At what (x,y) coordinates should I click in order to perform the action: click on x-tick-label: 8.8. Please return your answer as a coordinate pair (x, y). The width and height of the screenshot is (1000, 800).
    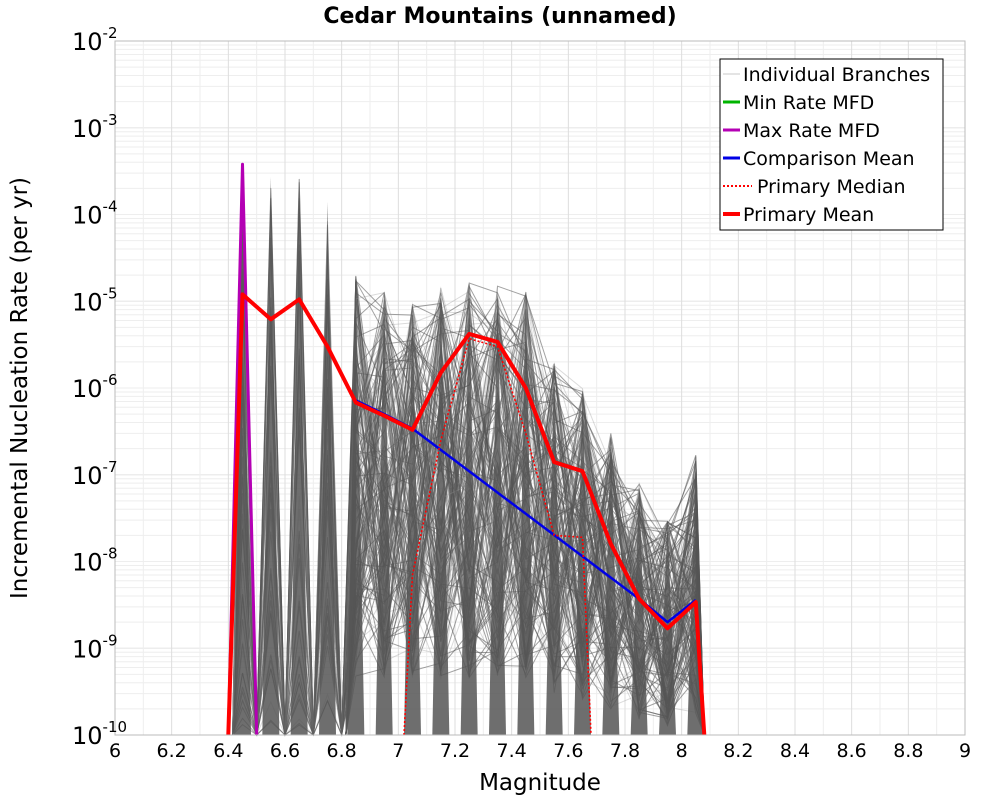
    Looking at the image, I should click on (908, 751).